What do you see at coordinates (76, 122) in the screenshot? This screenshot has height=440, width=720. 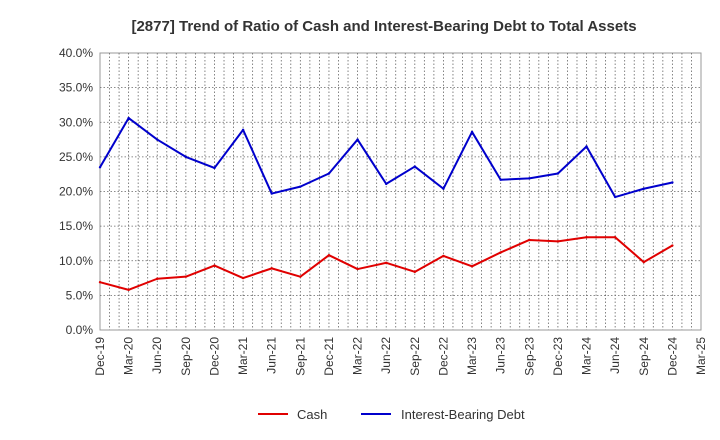 I see `y-tick-label: 30.0%` at bounding box center [76, 122].